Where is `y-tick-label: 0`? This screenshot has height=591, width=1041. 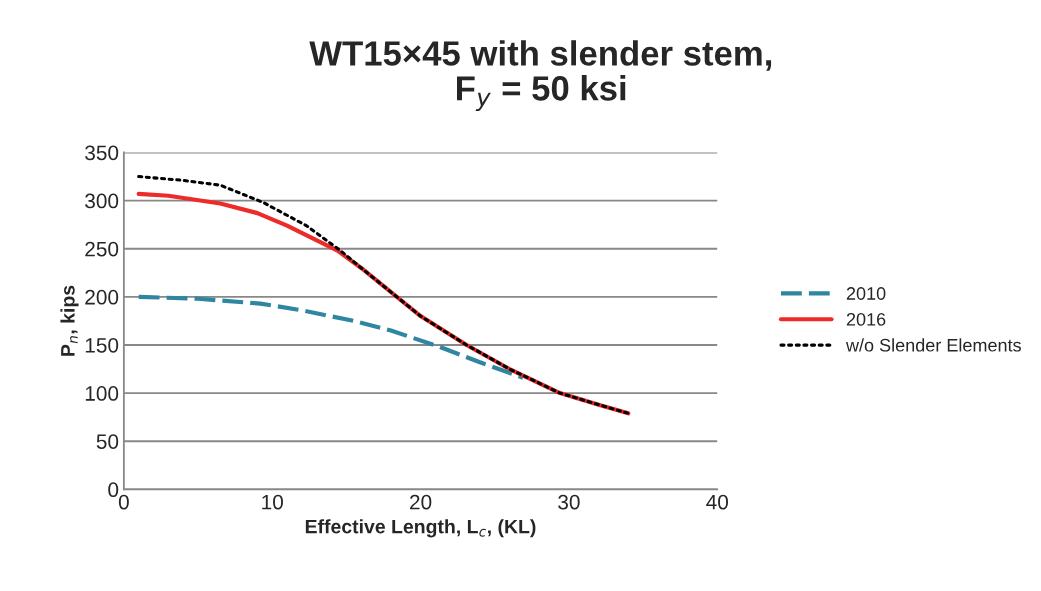
y-tick-label: 0 is located at coordinates (113, 490).